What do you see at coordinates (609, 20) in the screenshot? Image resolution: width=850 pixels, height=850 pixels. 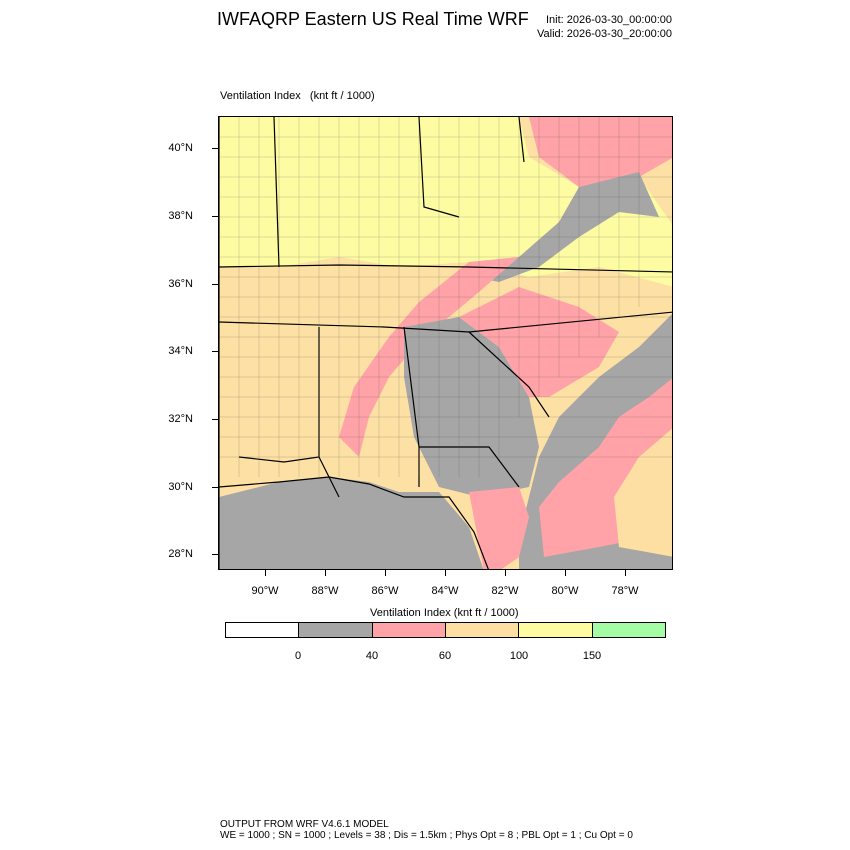 I see `init-time: Init: 2026-03-30_00:00:00` at bounding box center [609, 20].